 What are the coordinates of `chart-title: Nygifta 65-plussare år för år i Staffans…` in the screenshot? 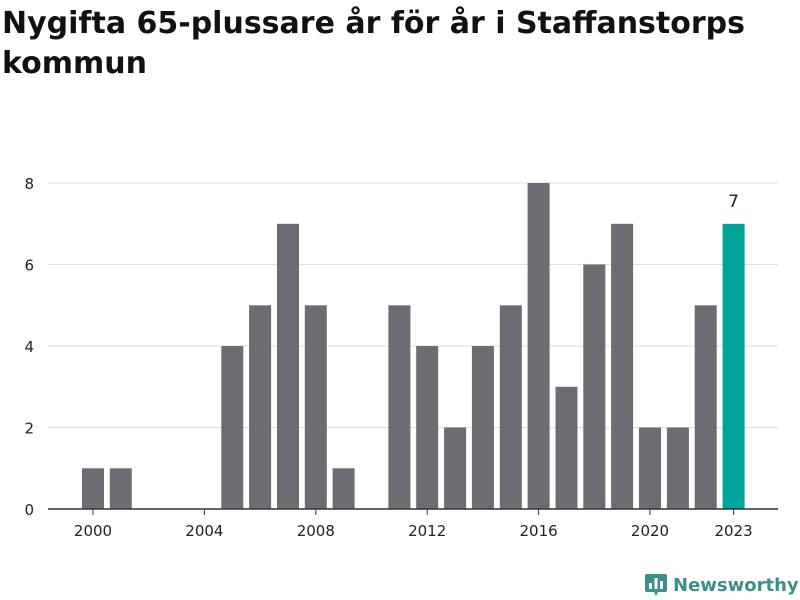 It's located at (373, 43).